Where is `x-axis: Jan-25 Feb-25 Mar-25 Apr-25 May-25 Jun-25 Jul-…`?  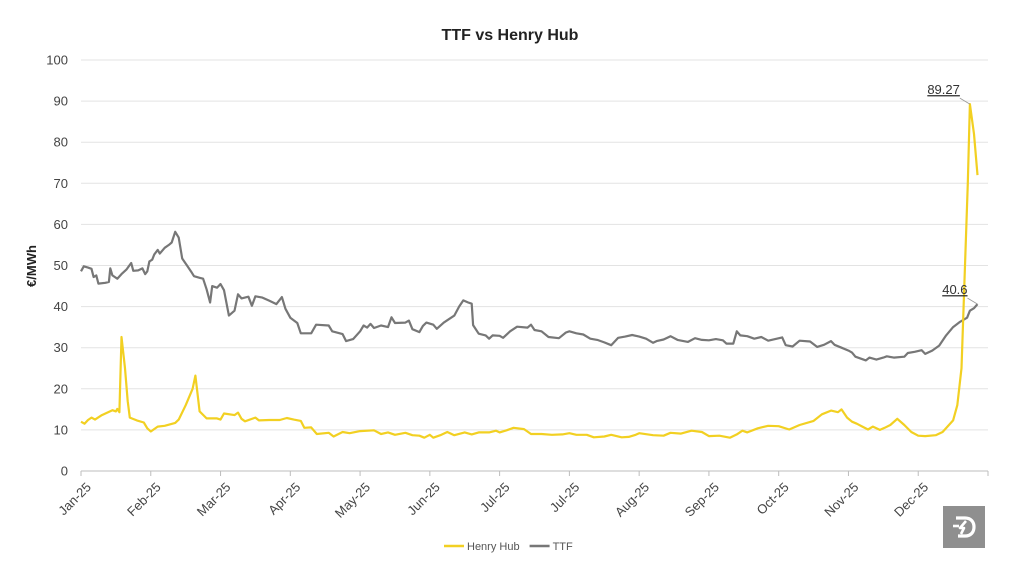 x-axis: Jan-25 Feb-25 Mar-25 Apr-25 May-25 Jun-25 Jul-… is located at coordinates (522, 495).